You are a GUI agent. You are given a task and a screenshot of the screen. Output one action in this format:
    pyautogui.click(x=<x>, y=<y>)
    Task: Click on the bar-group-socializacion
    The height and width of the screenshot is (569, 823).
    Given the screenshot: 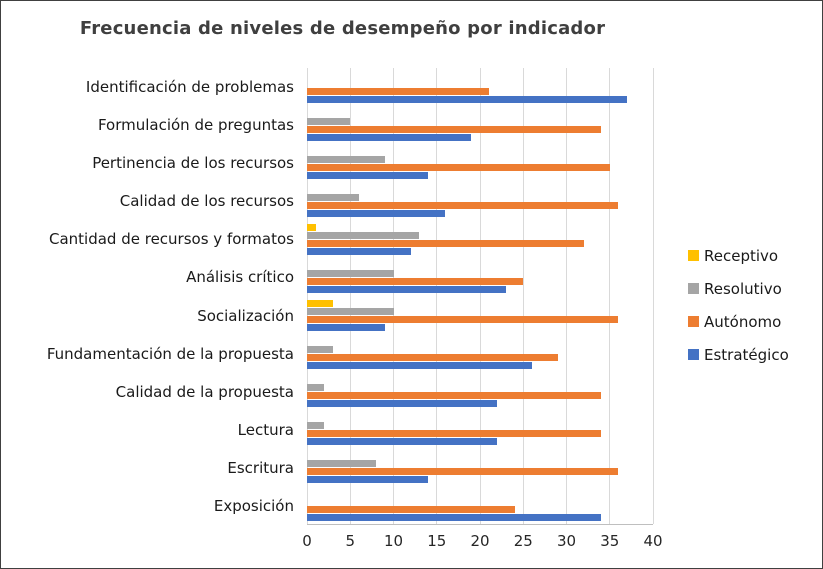 What is the action you would take?
    pyautogui.click(x=480, y=315)
    